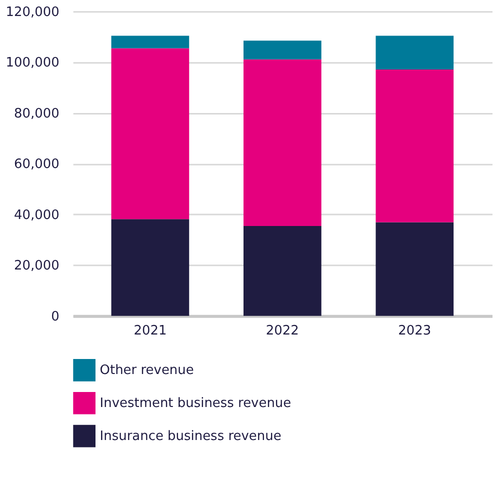  Describe the element at coordinates (282, 330) in the screenshot. I see `x-tick-label: 2022` at that location.